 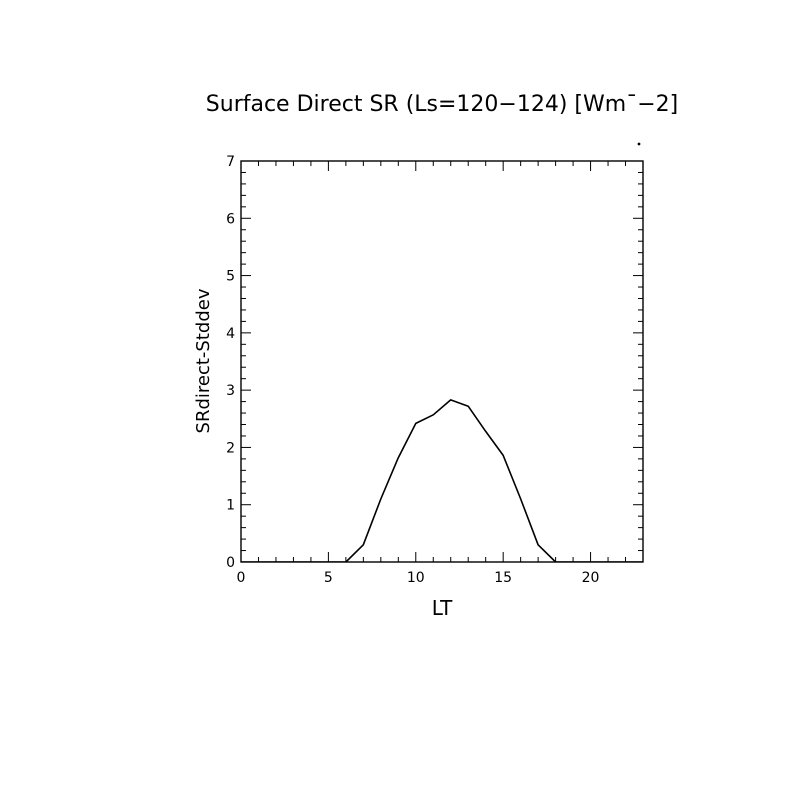 I want to click on x-tick-label: 10, so click(x=416, y=578).